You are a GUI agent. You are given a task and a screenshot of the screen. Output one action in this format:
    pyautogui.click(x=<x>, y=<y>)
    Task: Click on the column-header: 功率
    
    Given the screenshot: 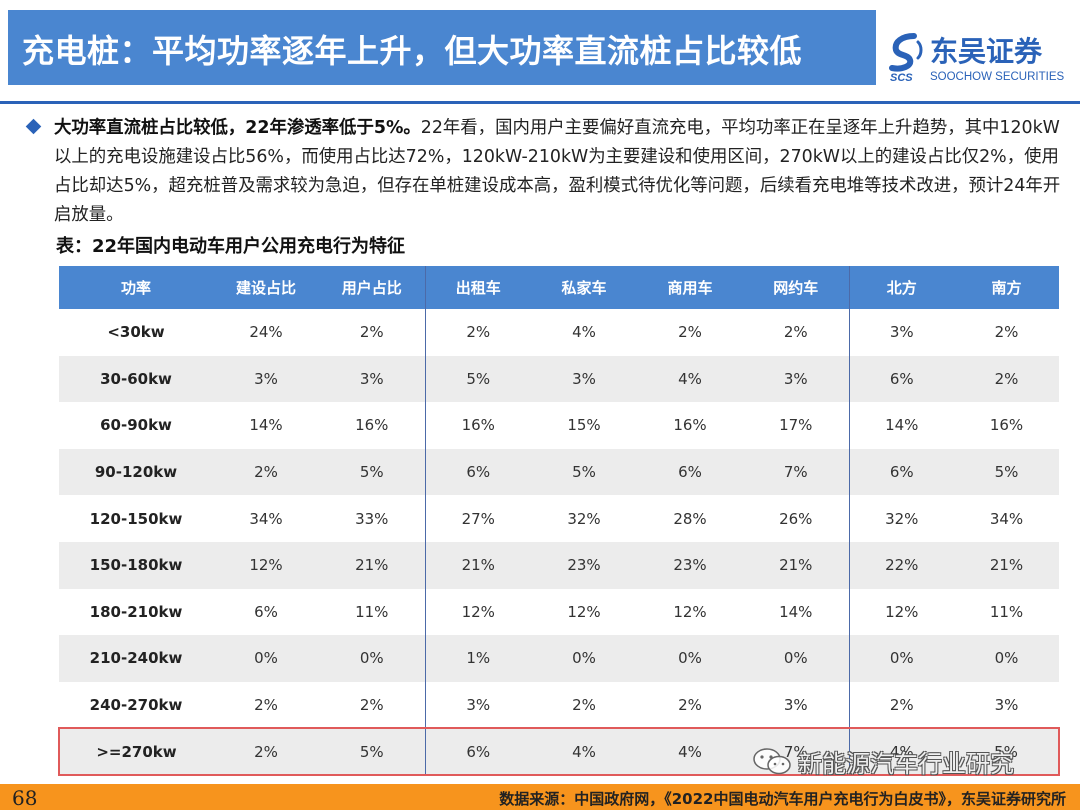 What is the action you would take?
    pyautogui.click(x=136, y=287)
    